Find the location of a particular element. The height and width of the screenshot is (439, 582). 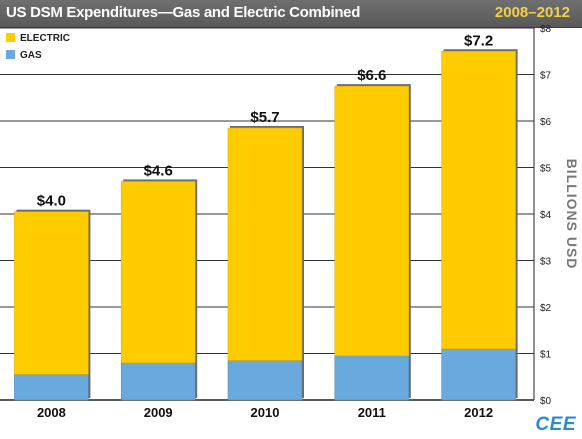

x-tick-label: 2010 is located at coordinates (265, 412).